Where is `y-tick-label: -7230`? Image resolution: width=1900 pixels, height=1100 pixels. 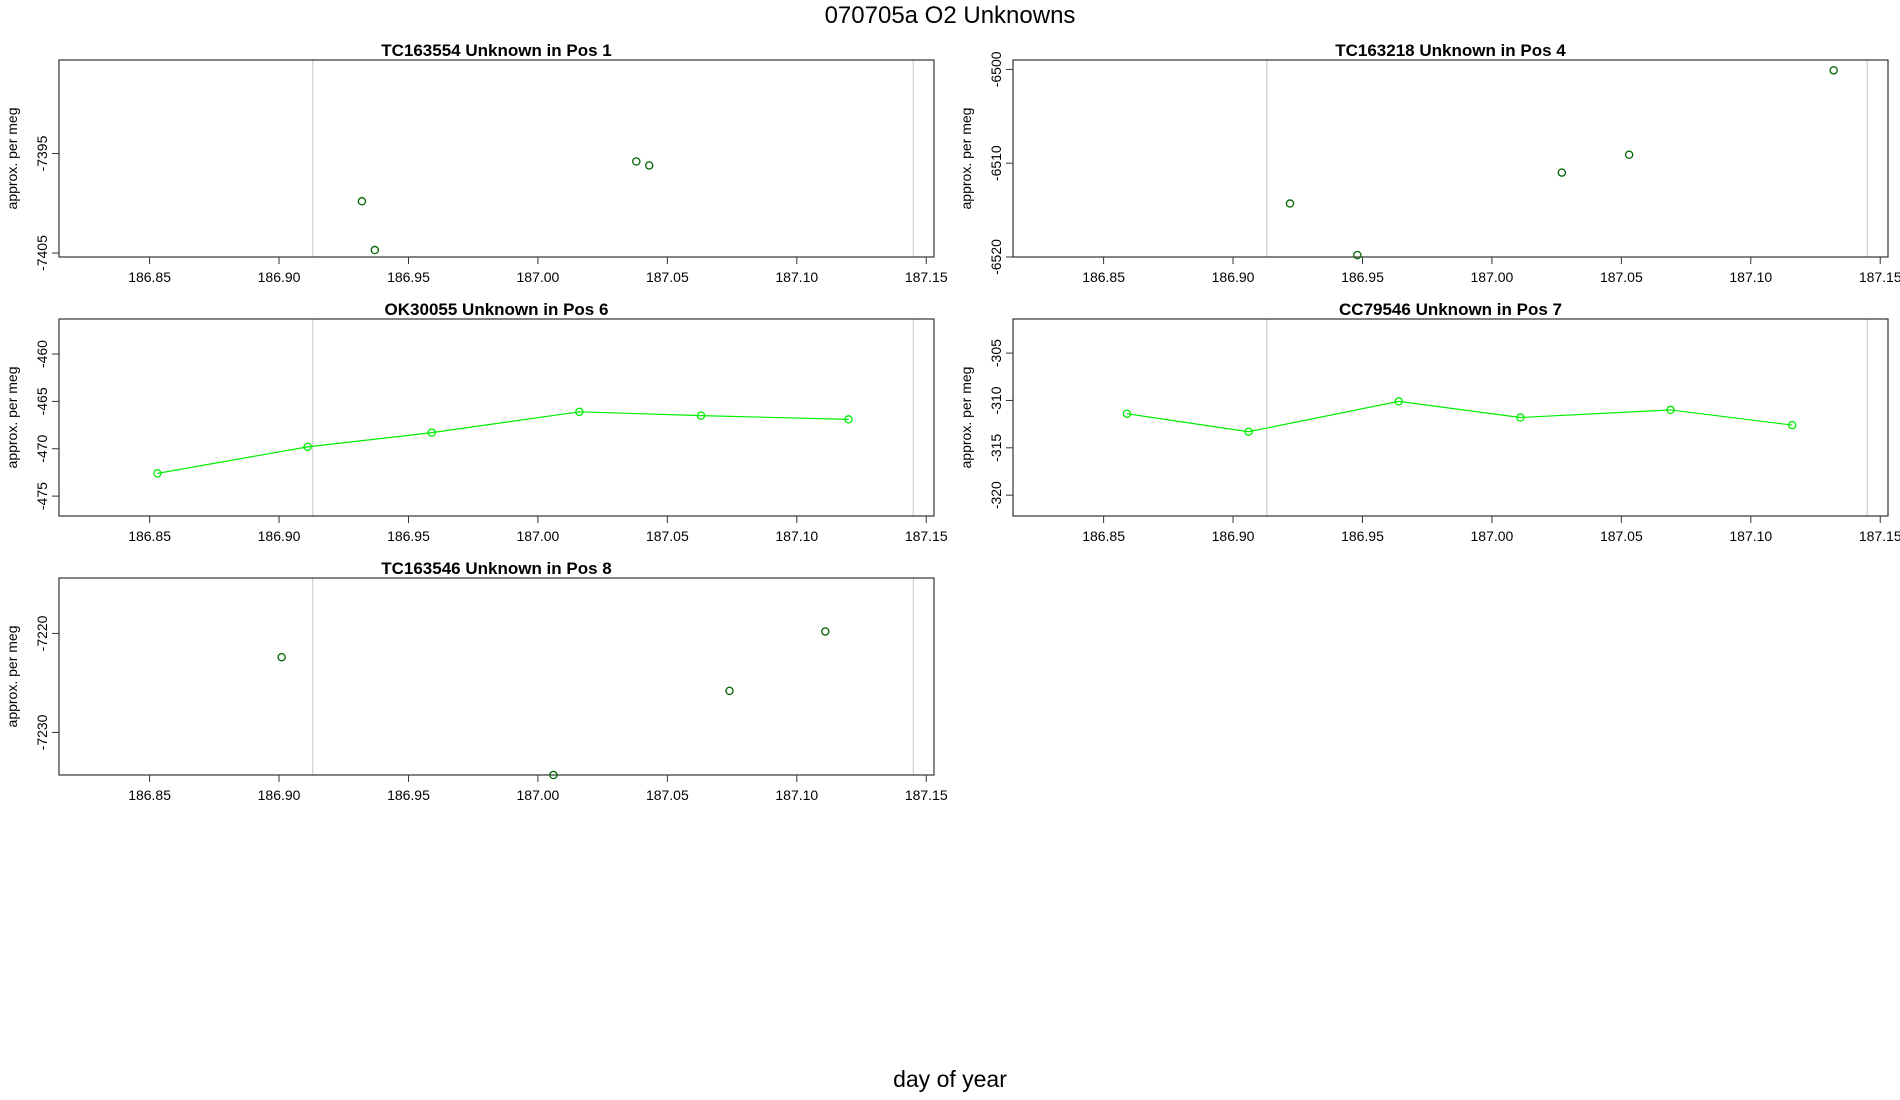
y-tick-label: -7230 is located at coordinates (42, 732).